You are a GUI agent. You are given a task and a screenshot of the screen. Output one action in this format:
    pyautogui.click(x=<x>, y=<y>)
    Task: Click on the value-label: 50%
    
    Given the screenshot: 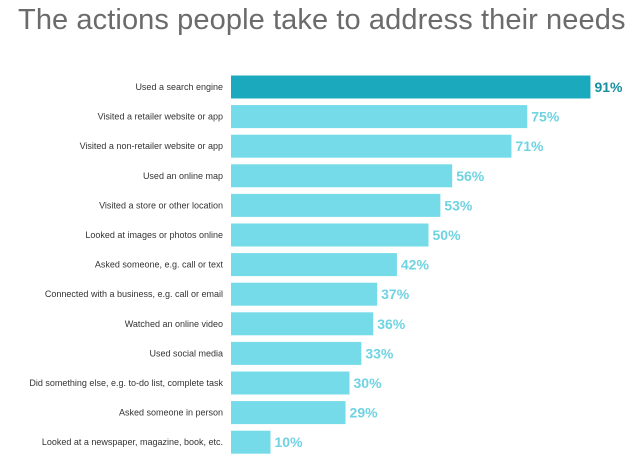 What is the action you would take?
    pyautogui.click(x=447, y=235)
    